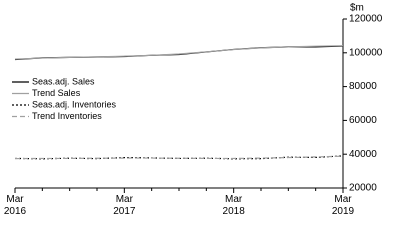 Image resolution: width=397 pixels, height=240 pixels. Describe the element at coordinates (363, 154) in the screenshot. I see `y-tick-label: 40000` at that location.